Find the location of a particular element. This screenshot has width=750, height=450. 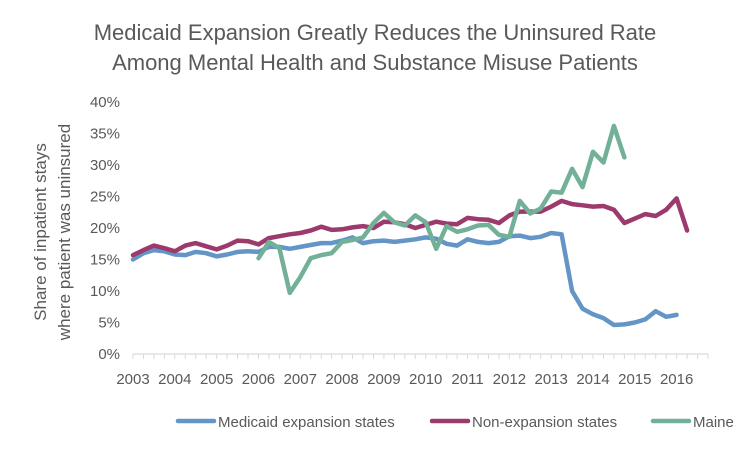

y-tick-label: 10% is located at coordinates (105, 291).